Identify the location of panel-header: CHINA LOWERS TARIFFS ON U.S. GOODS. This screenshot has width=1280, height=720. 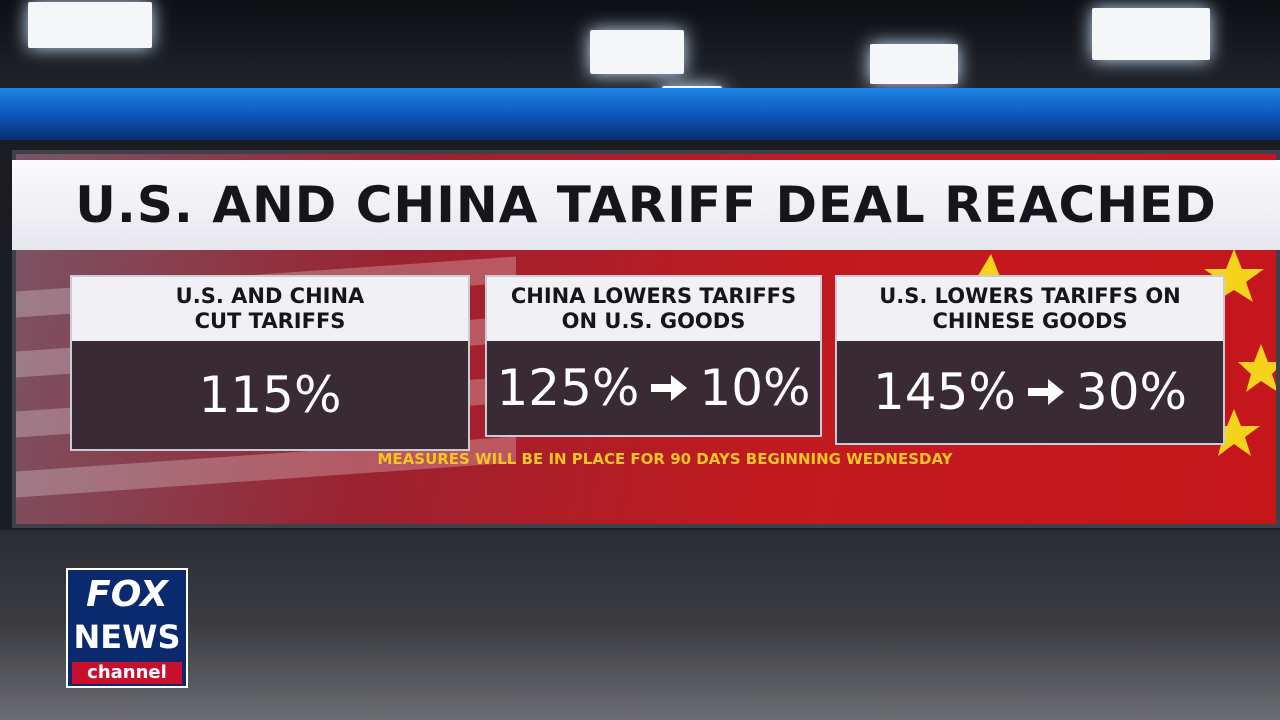
(653, 309).